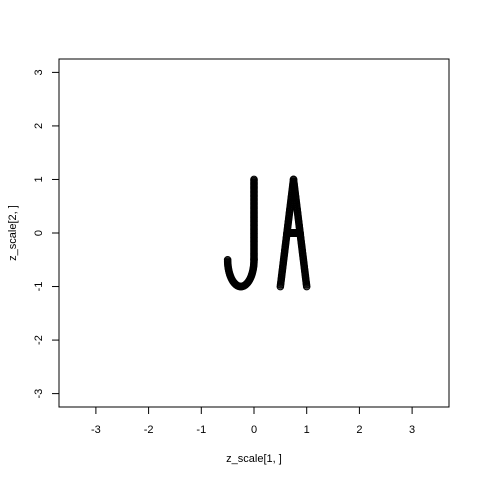  Describe the element at coordinates (39, 126) in the screenshot. I see `y-tick-label: 2` at that location.